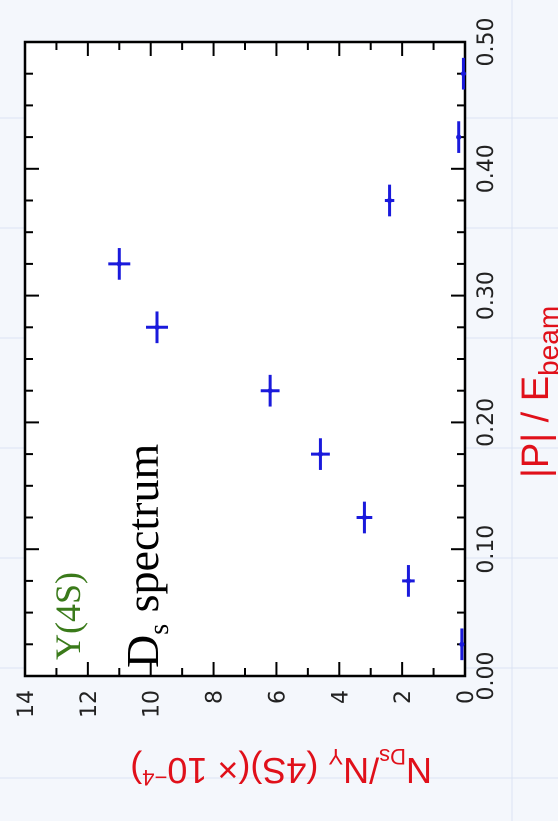 This screenshot has height=821, width=558. What do you see at coordinates (215, 697) in the screenshot?
I see `y-tick-label: 8` at bounding box center [215, 697].